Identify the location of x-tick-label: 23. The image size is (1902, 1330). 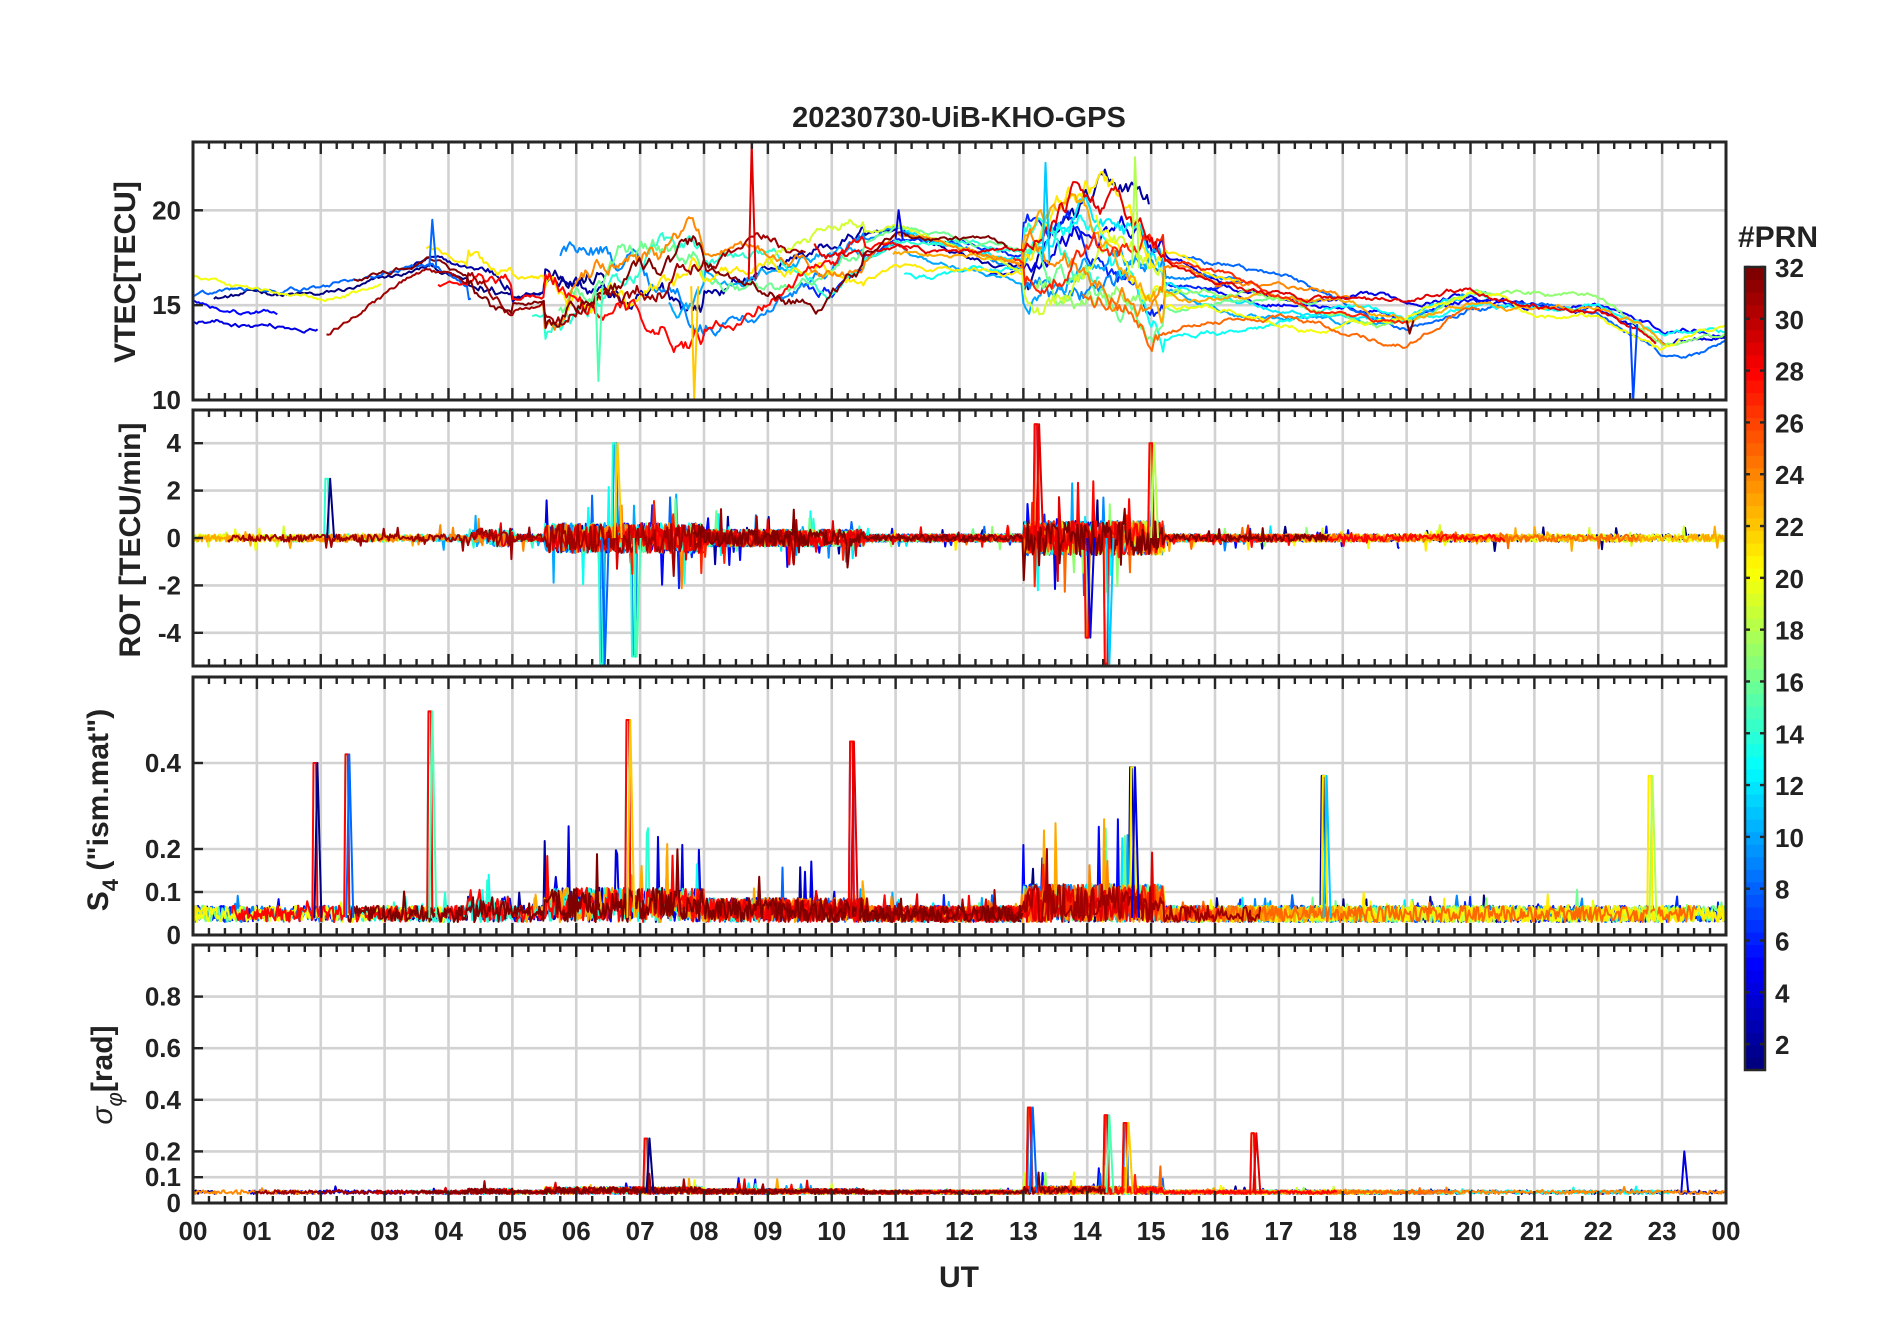
(1662, 1231).